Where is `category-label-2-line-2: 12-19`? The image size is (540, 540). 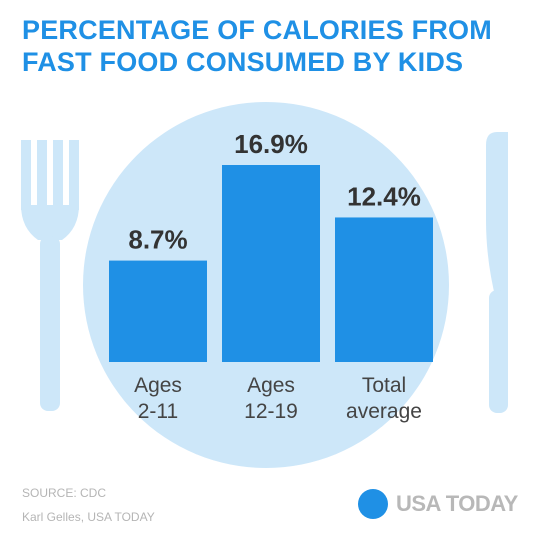
category-label-2-line-2: 12-19 is located at coordinates (271, 411).